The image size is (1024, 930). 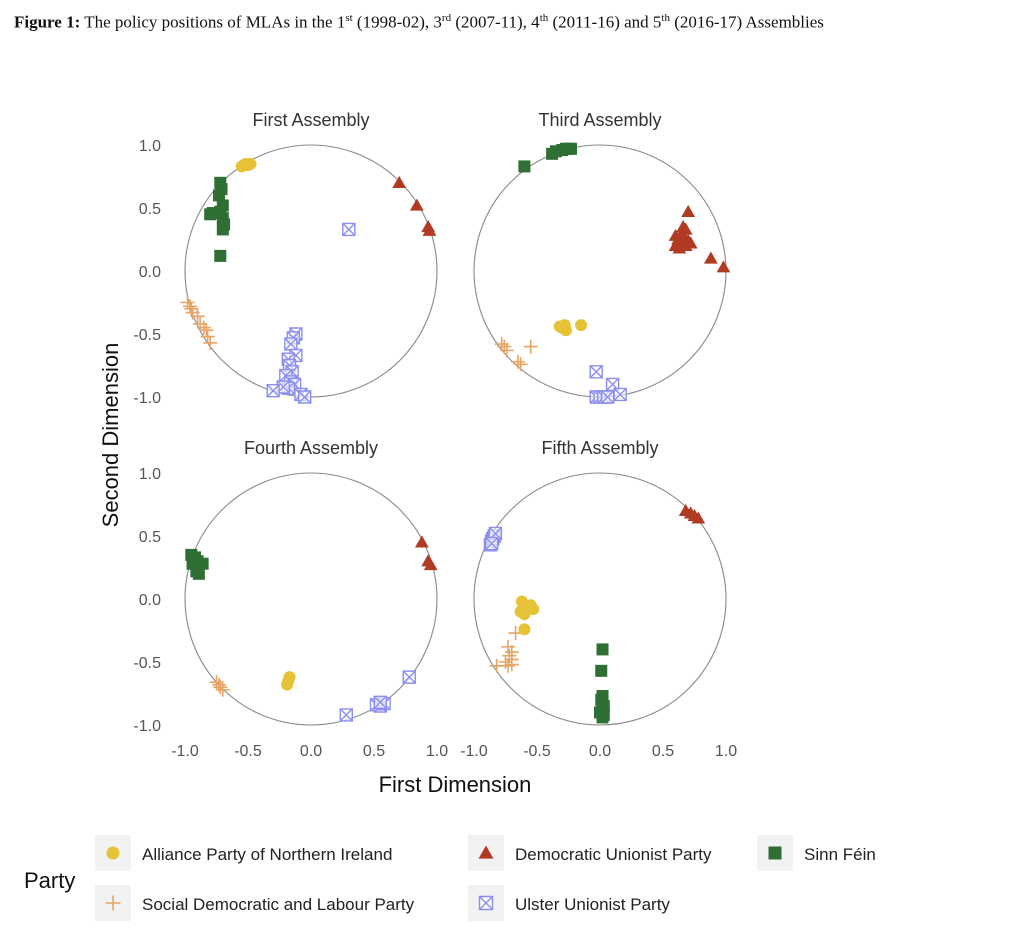 I want to click on caption-label: Figure 1:, so click(x=47, y=22).